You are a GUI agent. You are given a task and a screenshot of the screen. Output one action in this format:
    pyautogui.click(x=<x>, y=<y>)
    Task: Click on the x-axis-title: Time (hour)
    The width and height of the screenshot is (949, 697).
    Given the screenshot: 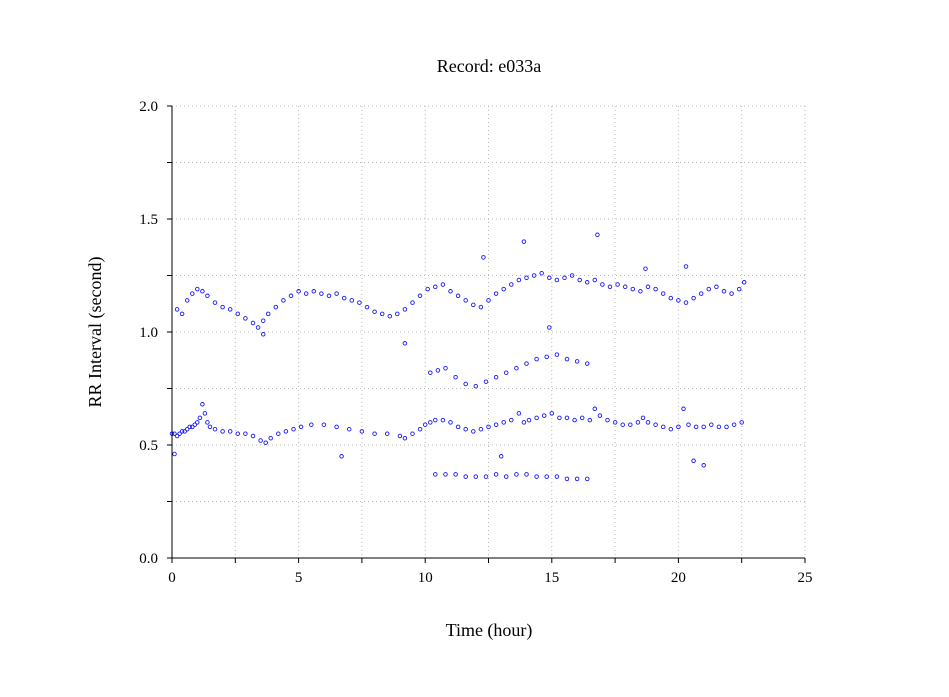 What is the action you would take?
    pyautogui.click(x=489, y=630)
    